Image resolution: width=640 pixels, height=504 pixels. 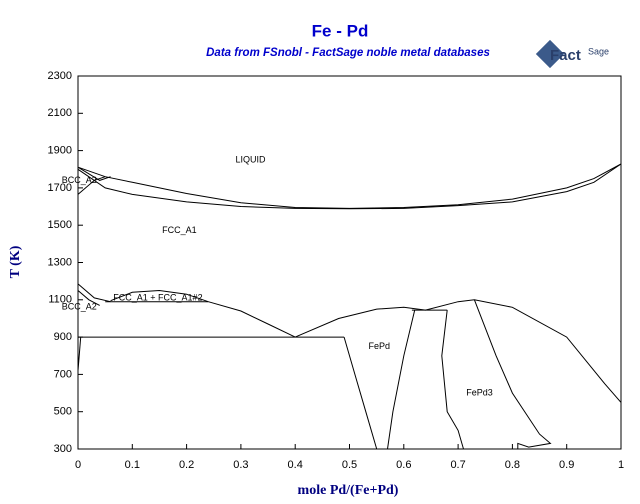 I want to click on y-tick-label: 900, so click(x=63, y=337).